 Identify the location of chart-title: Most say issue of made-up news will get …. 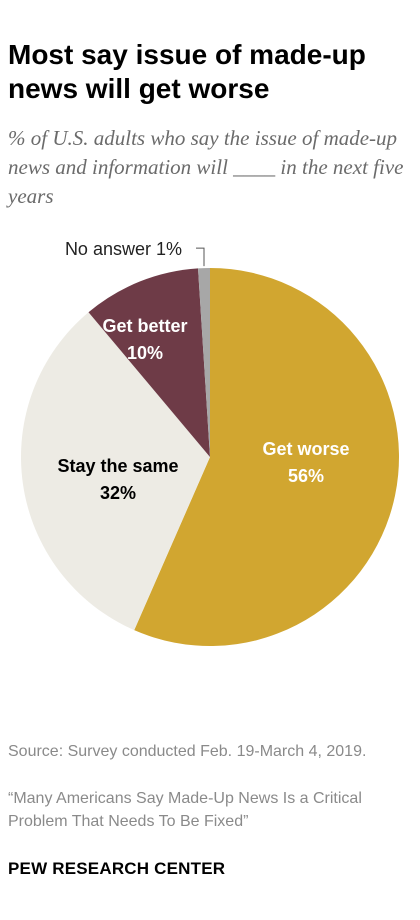
(187, 71).